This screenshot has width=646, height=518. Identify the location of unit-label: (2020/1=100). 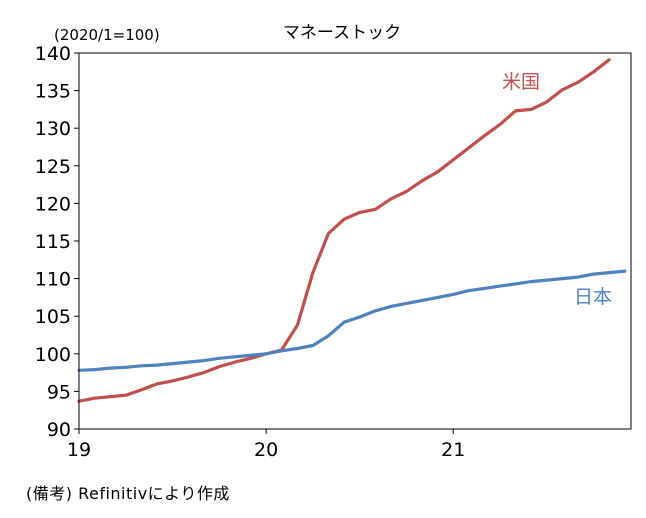
(107, 35).